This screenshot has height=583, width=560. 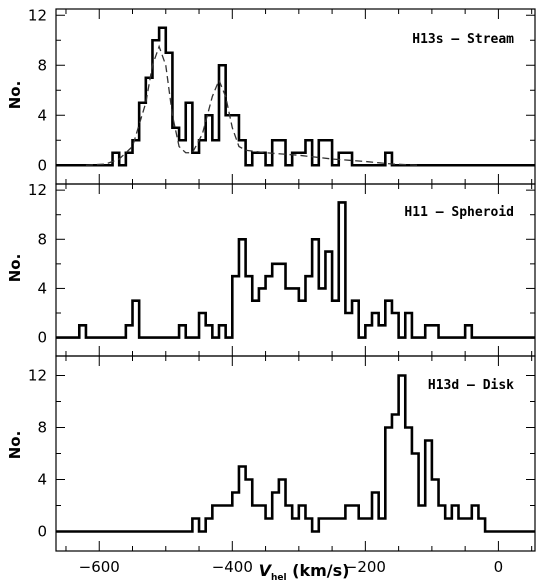 What do you see at coordinates (318, 570) in the screenshot?
I see `x-axis-label-unit: (km/s)` at bounding box center [318, 570].